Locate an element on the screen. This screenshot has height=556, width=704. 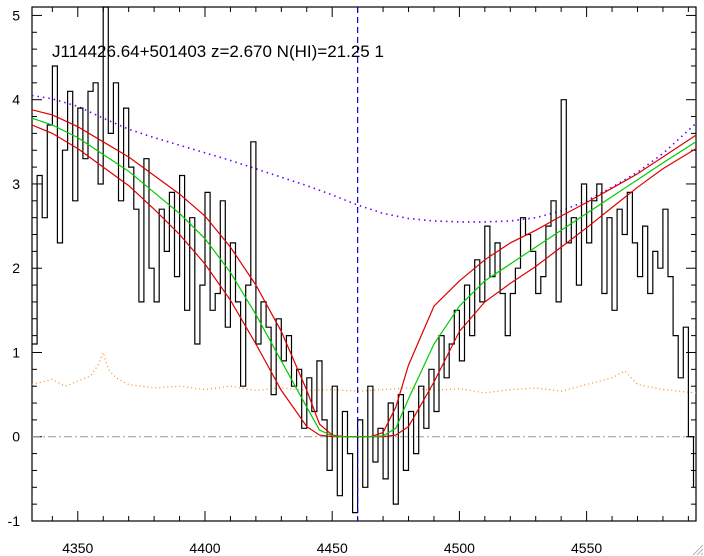
x-tick-label: 4500 is located at coordinates (459, 548).